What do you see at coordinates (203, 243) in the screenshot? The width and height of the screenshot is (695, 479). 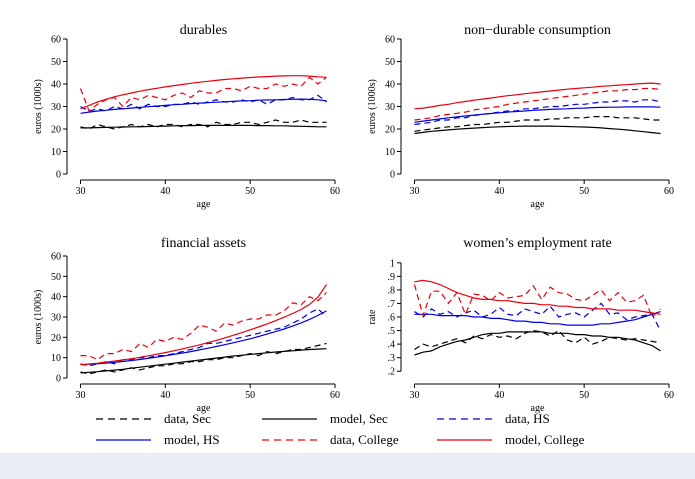 I see `panel-title: financial assets` at bounding box center [203, 243].